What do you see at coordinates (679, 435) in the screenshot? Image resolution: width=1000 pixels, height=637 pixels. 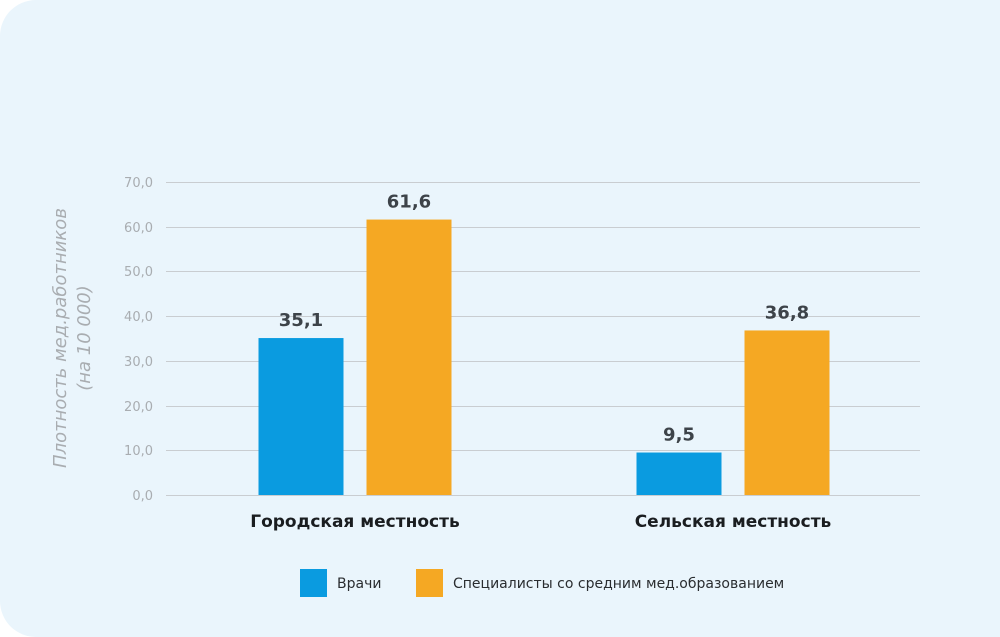 I see `value-label: 9,5` at bounding box center [679, 435].